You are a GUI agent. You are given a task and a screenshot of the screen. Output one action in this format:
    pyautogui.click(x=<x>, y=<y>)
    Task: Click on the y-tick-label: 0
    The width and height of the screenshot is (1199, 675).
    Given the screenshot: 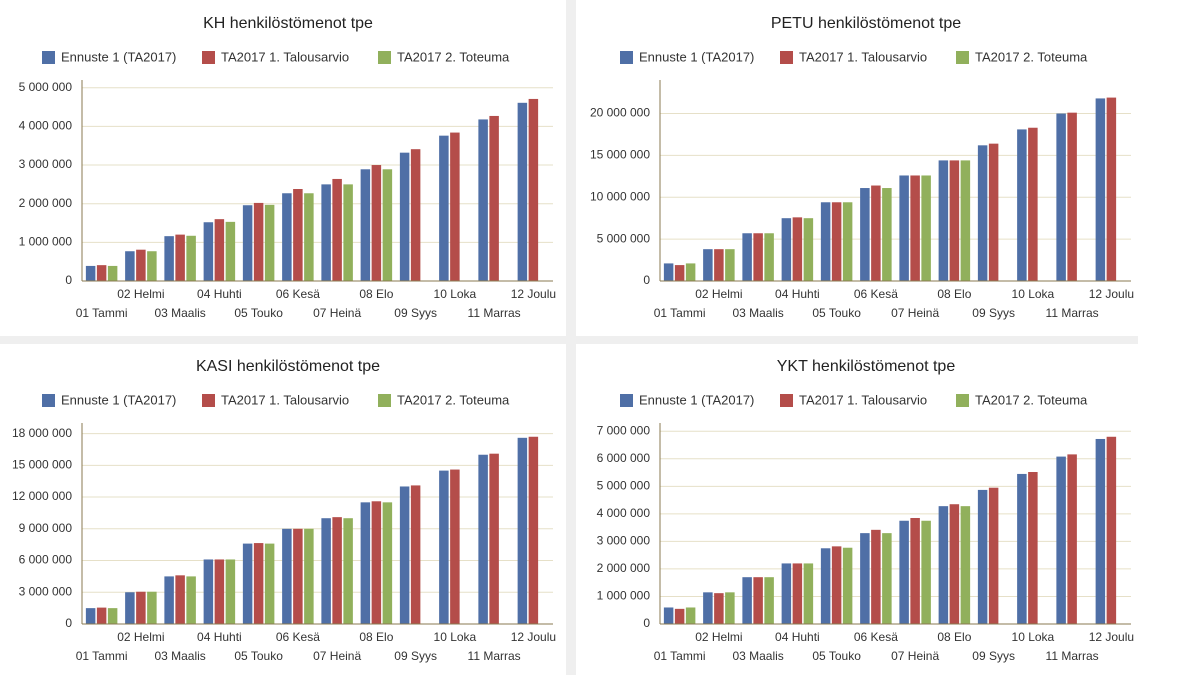 What is the action you would take?
    pyautogui.click(x=646, y=623)
    